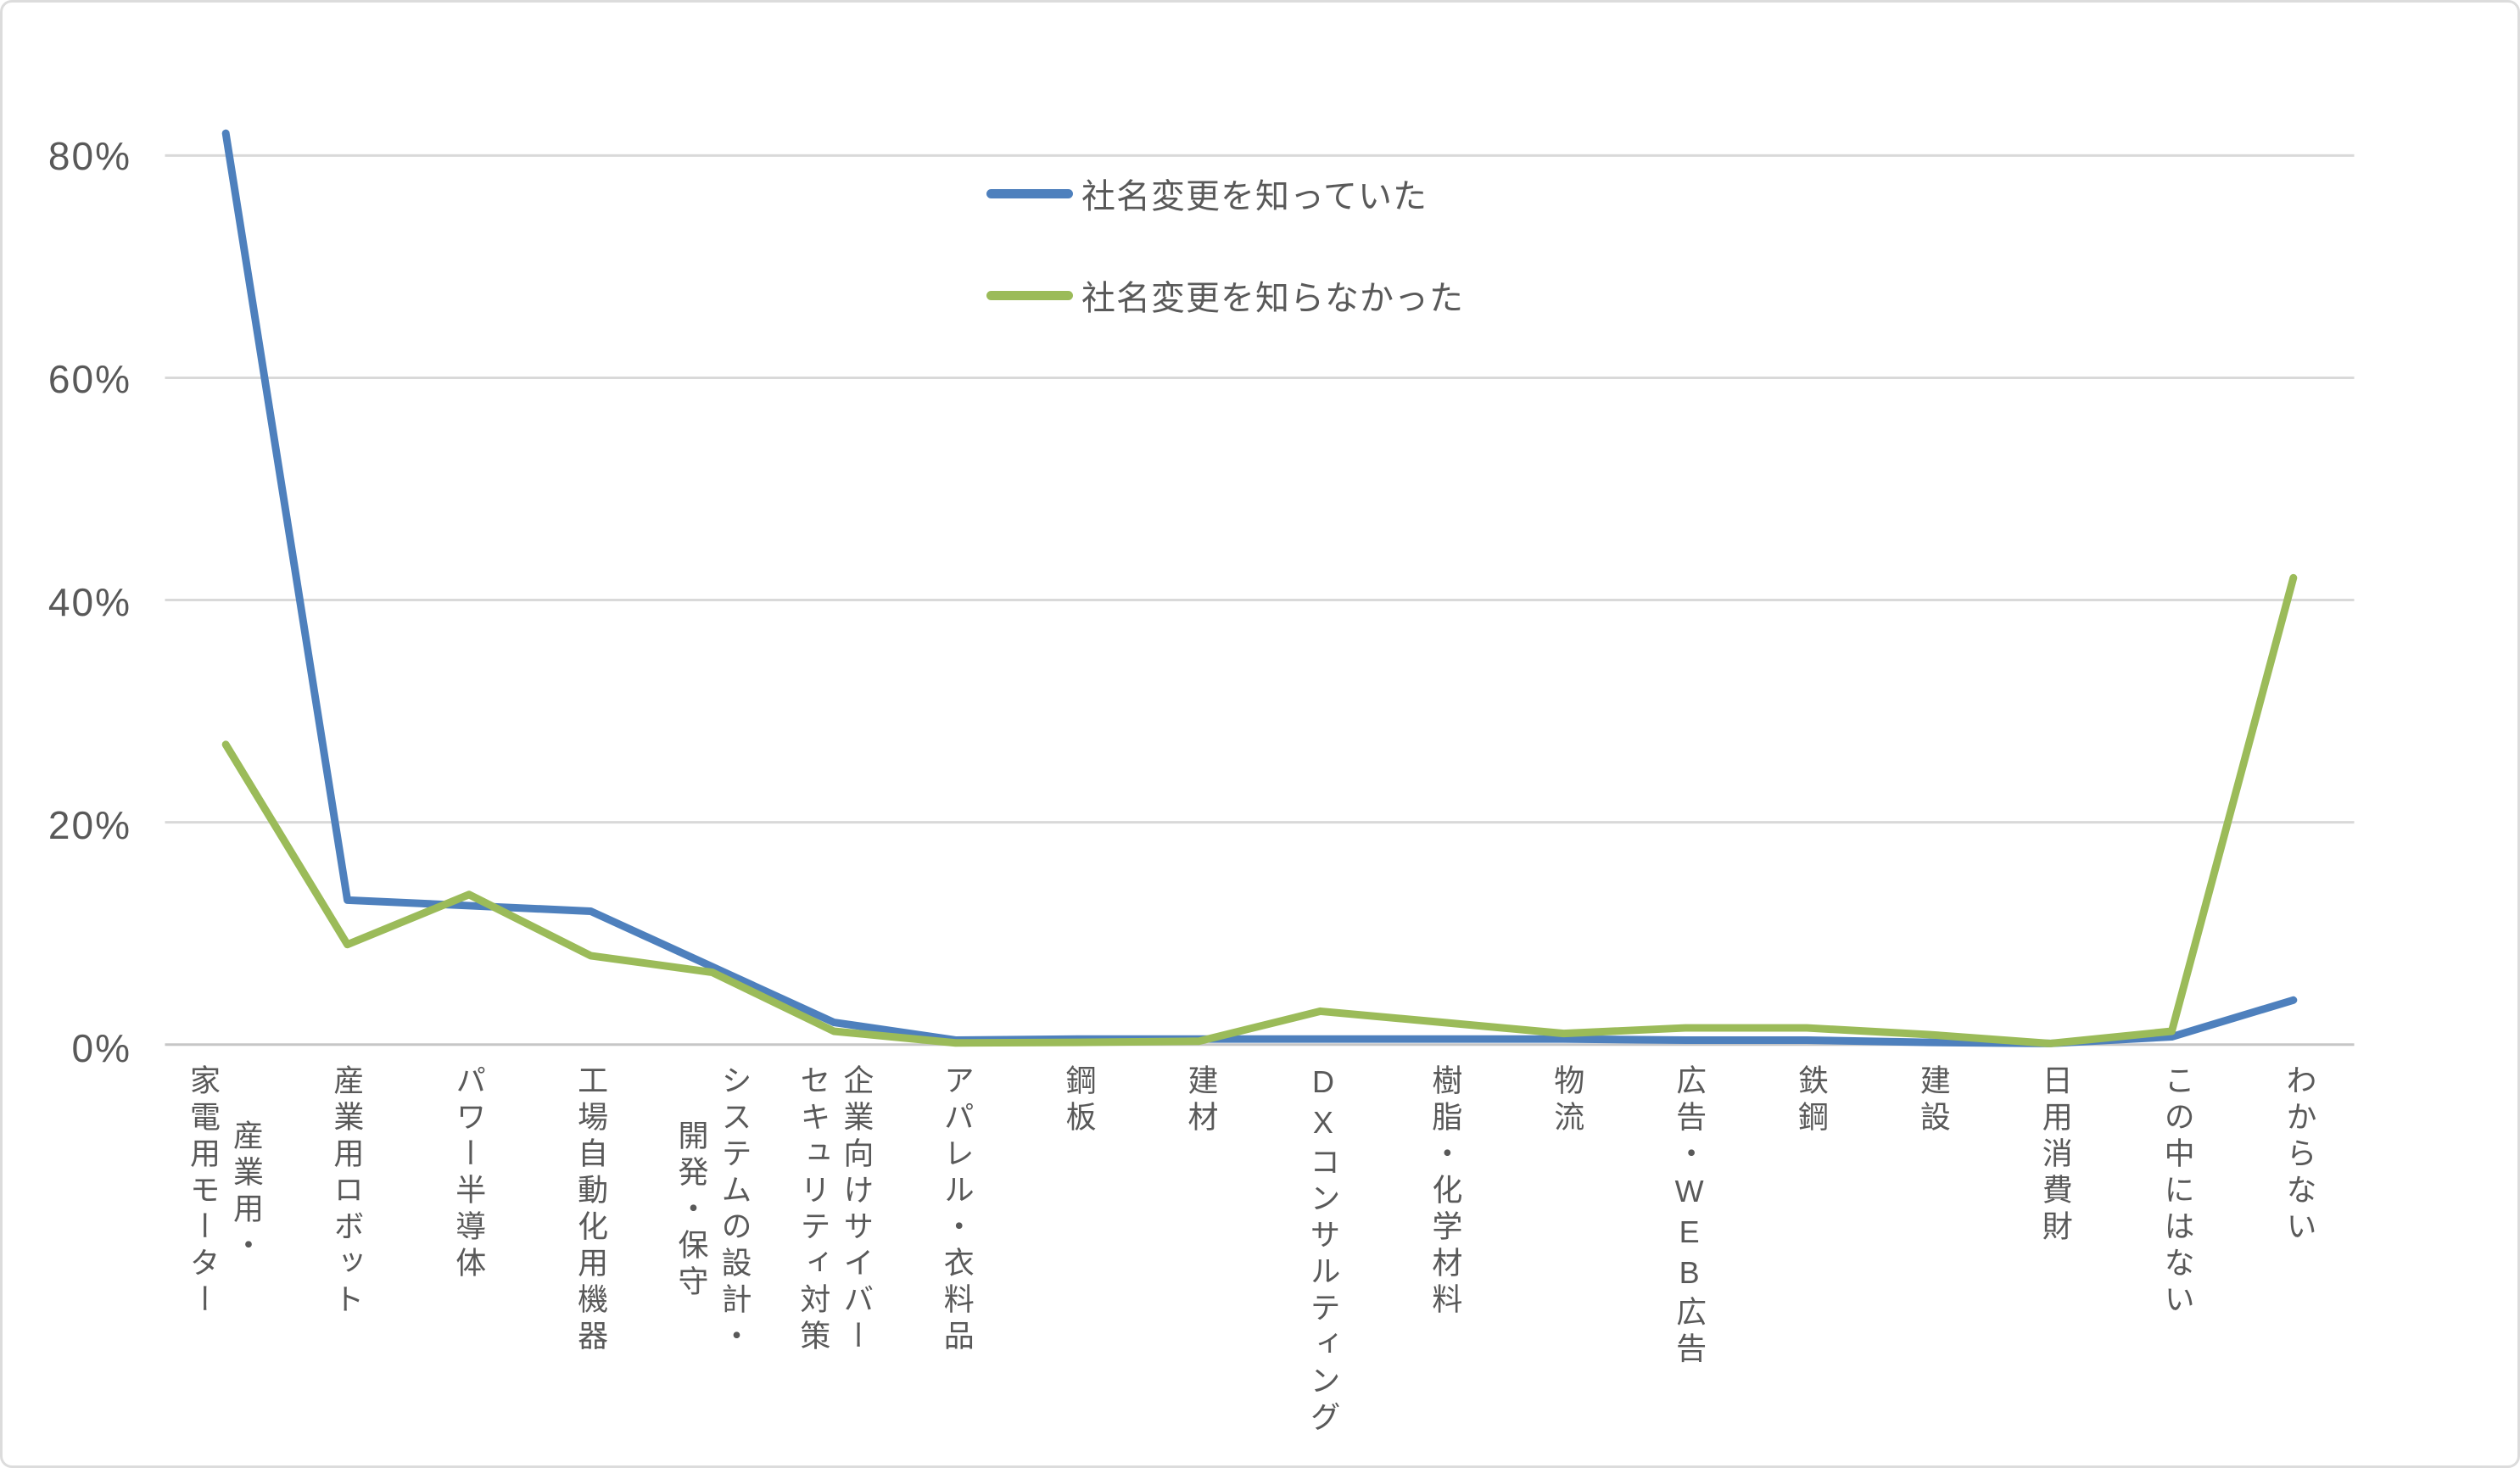 The width and height of the screenshot is (2520, 1468). I want to click on x-axis-label-line: 鋼板, so click(1079, 1101).